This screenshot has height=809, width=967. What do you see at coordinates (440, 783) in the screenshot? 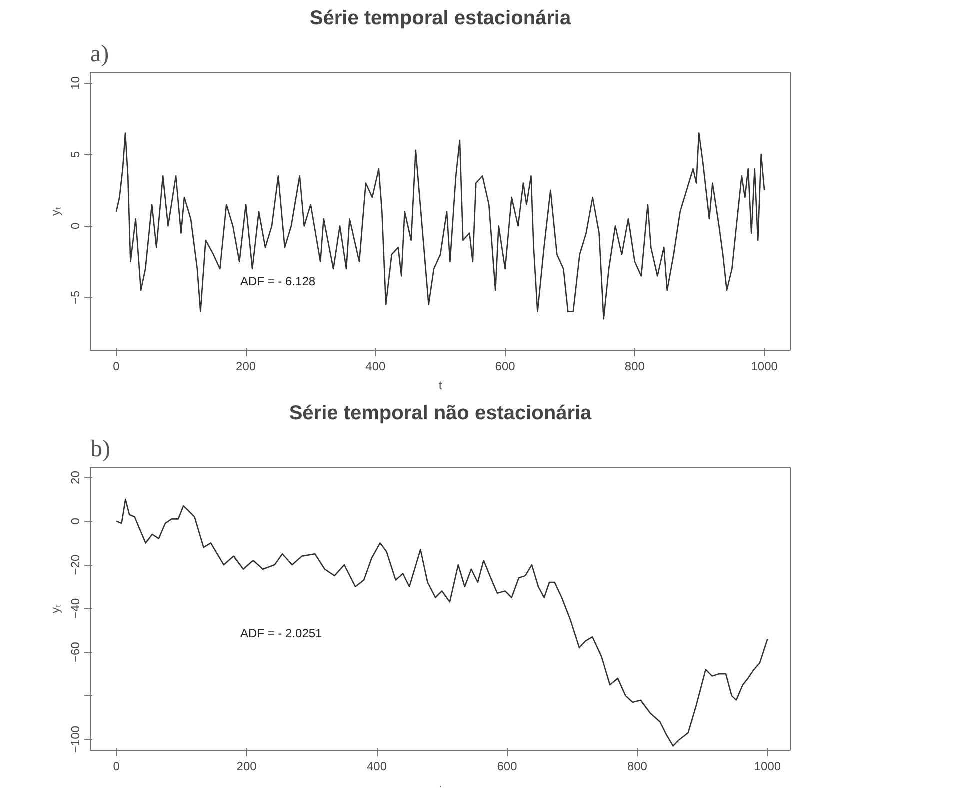
I see `x-axis-title: .` at bounding box center [440, 783].